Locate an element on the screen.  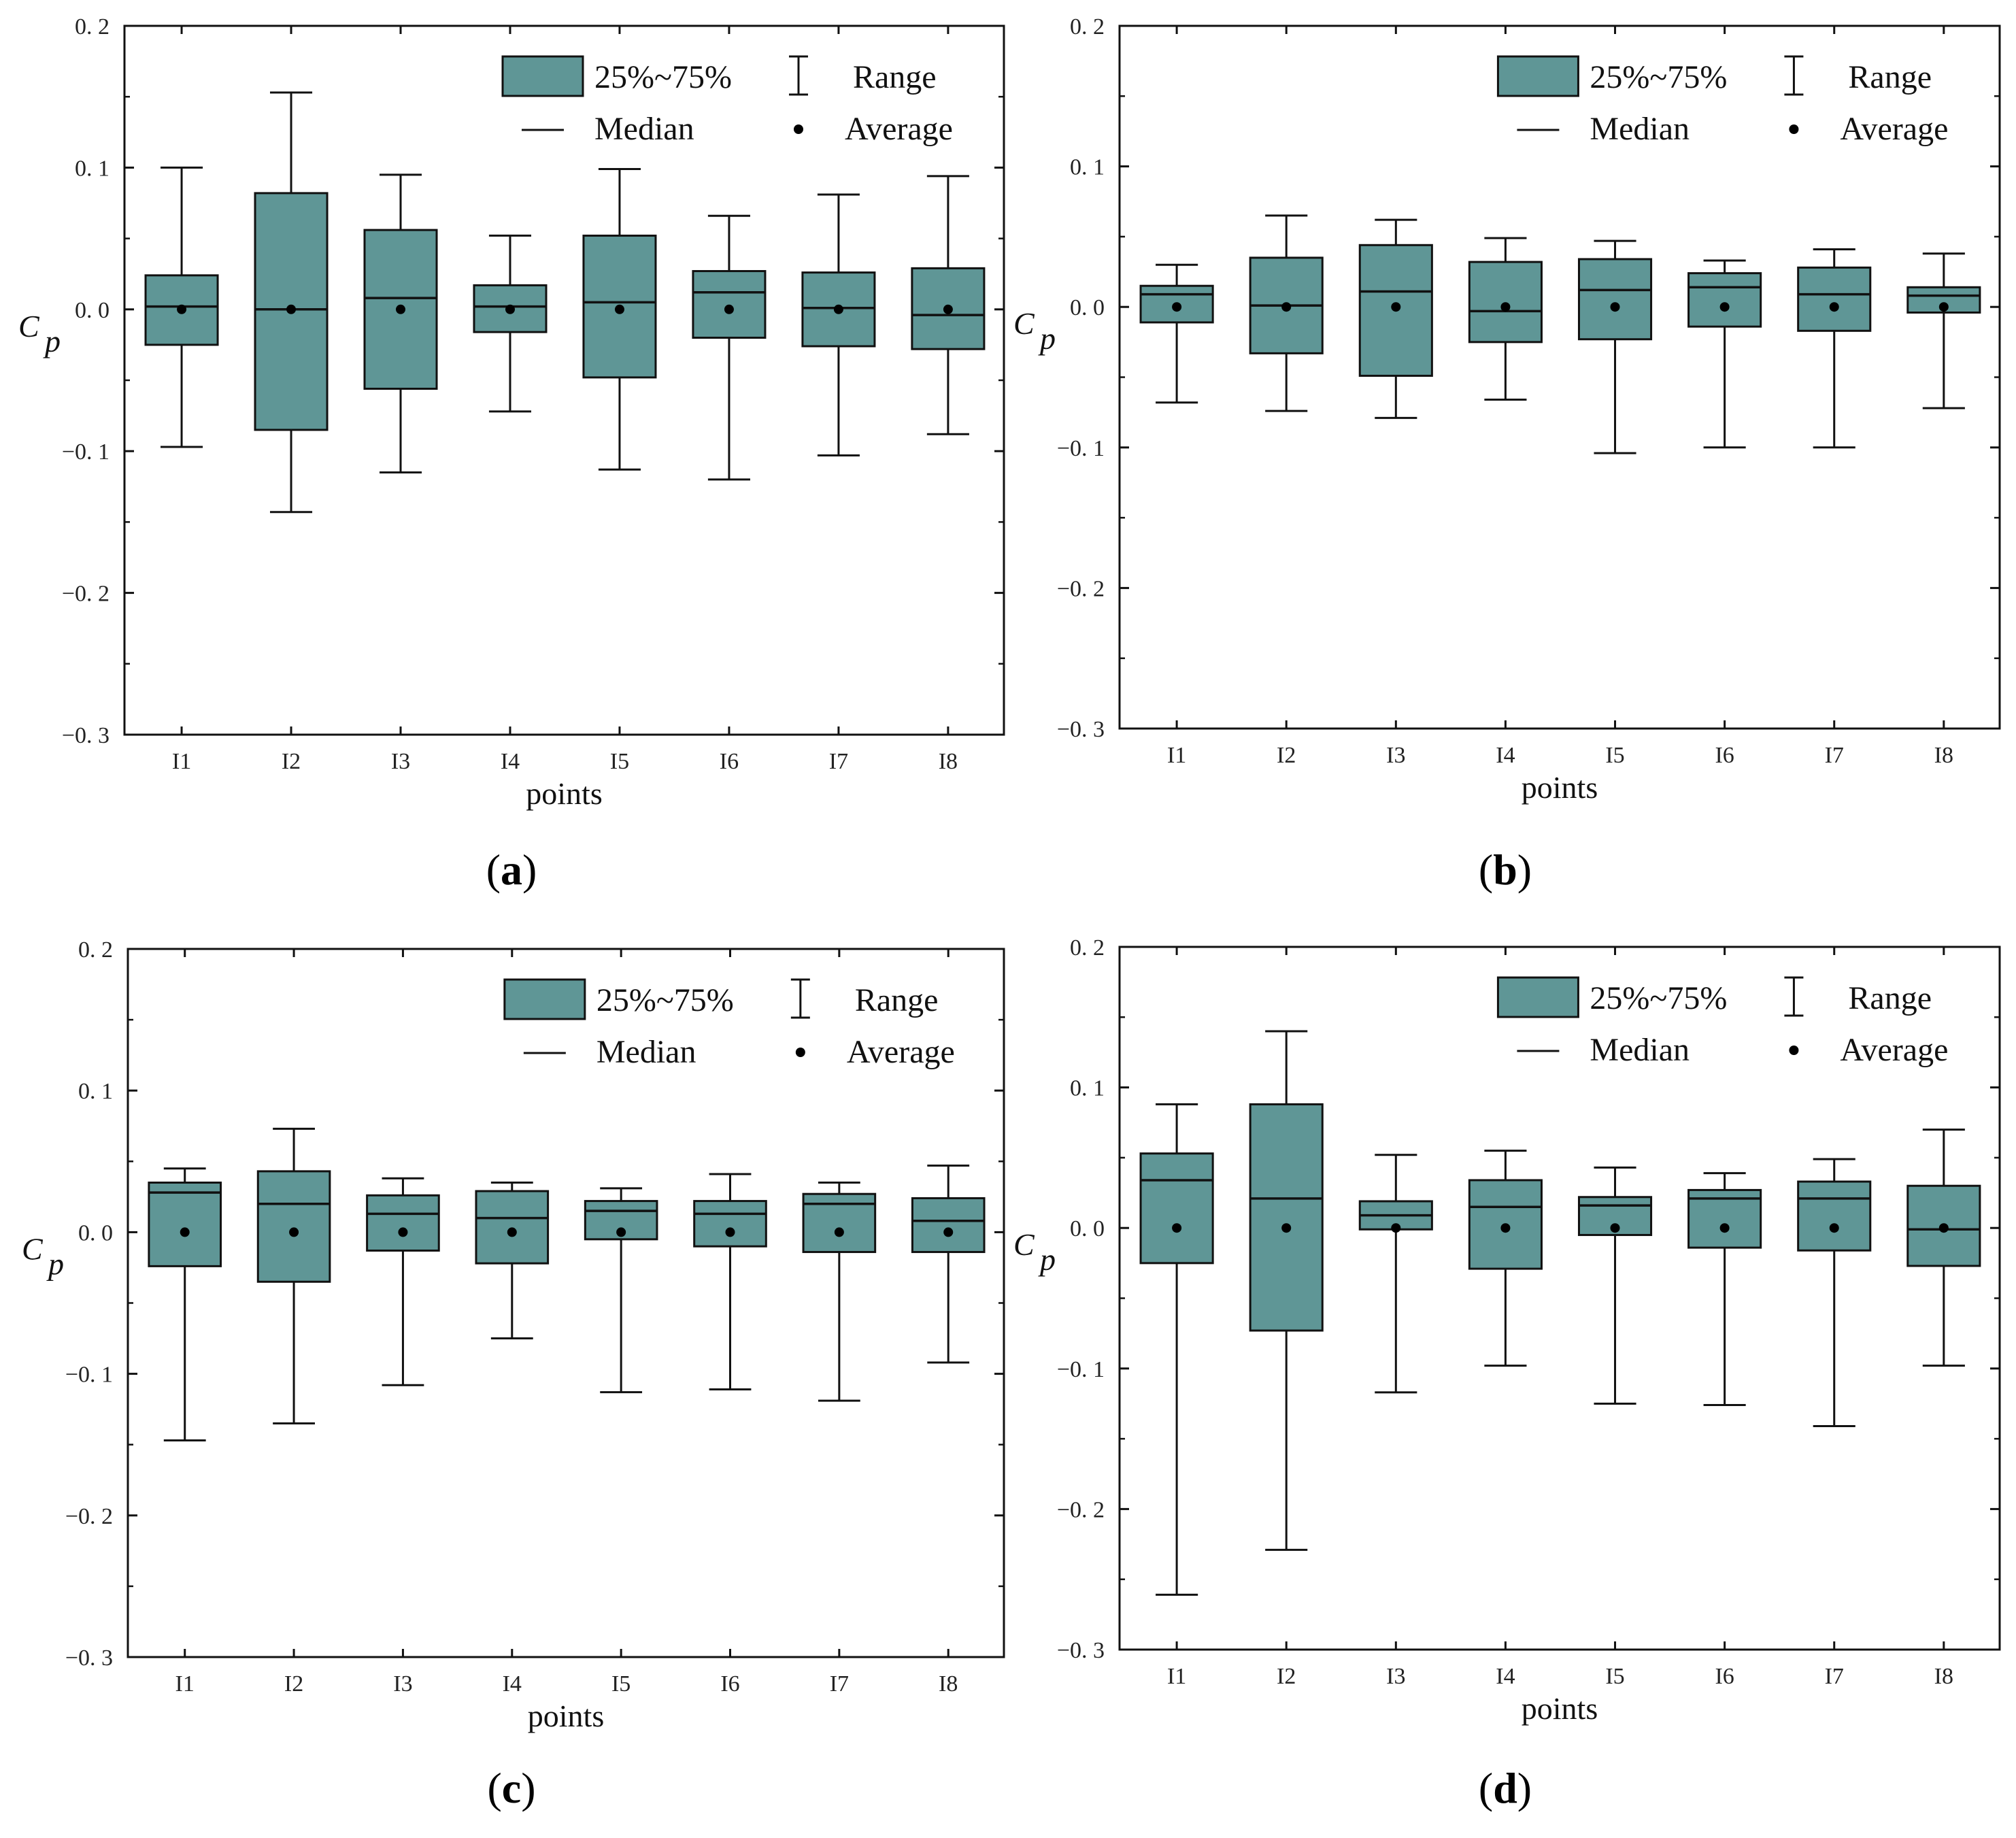
panel-label-close: ) is located at coordinates (1524, 870).